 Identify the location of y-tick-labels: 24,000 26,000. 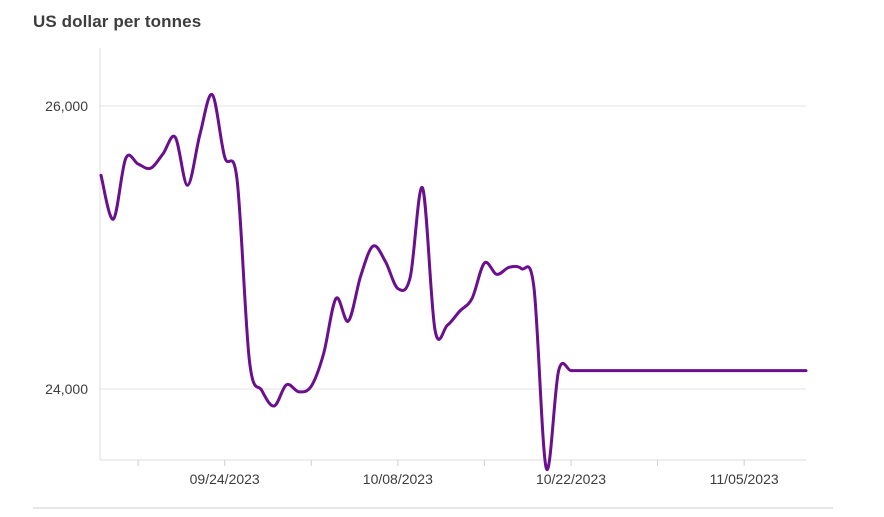
(66, 247).